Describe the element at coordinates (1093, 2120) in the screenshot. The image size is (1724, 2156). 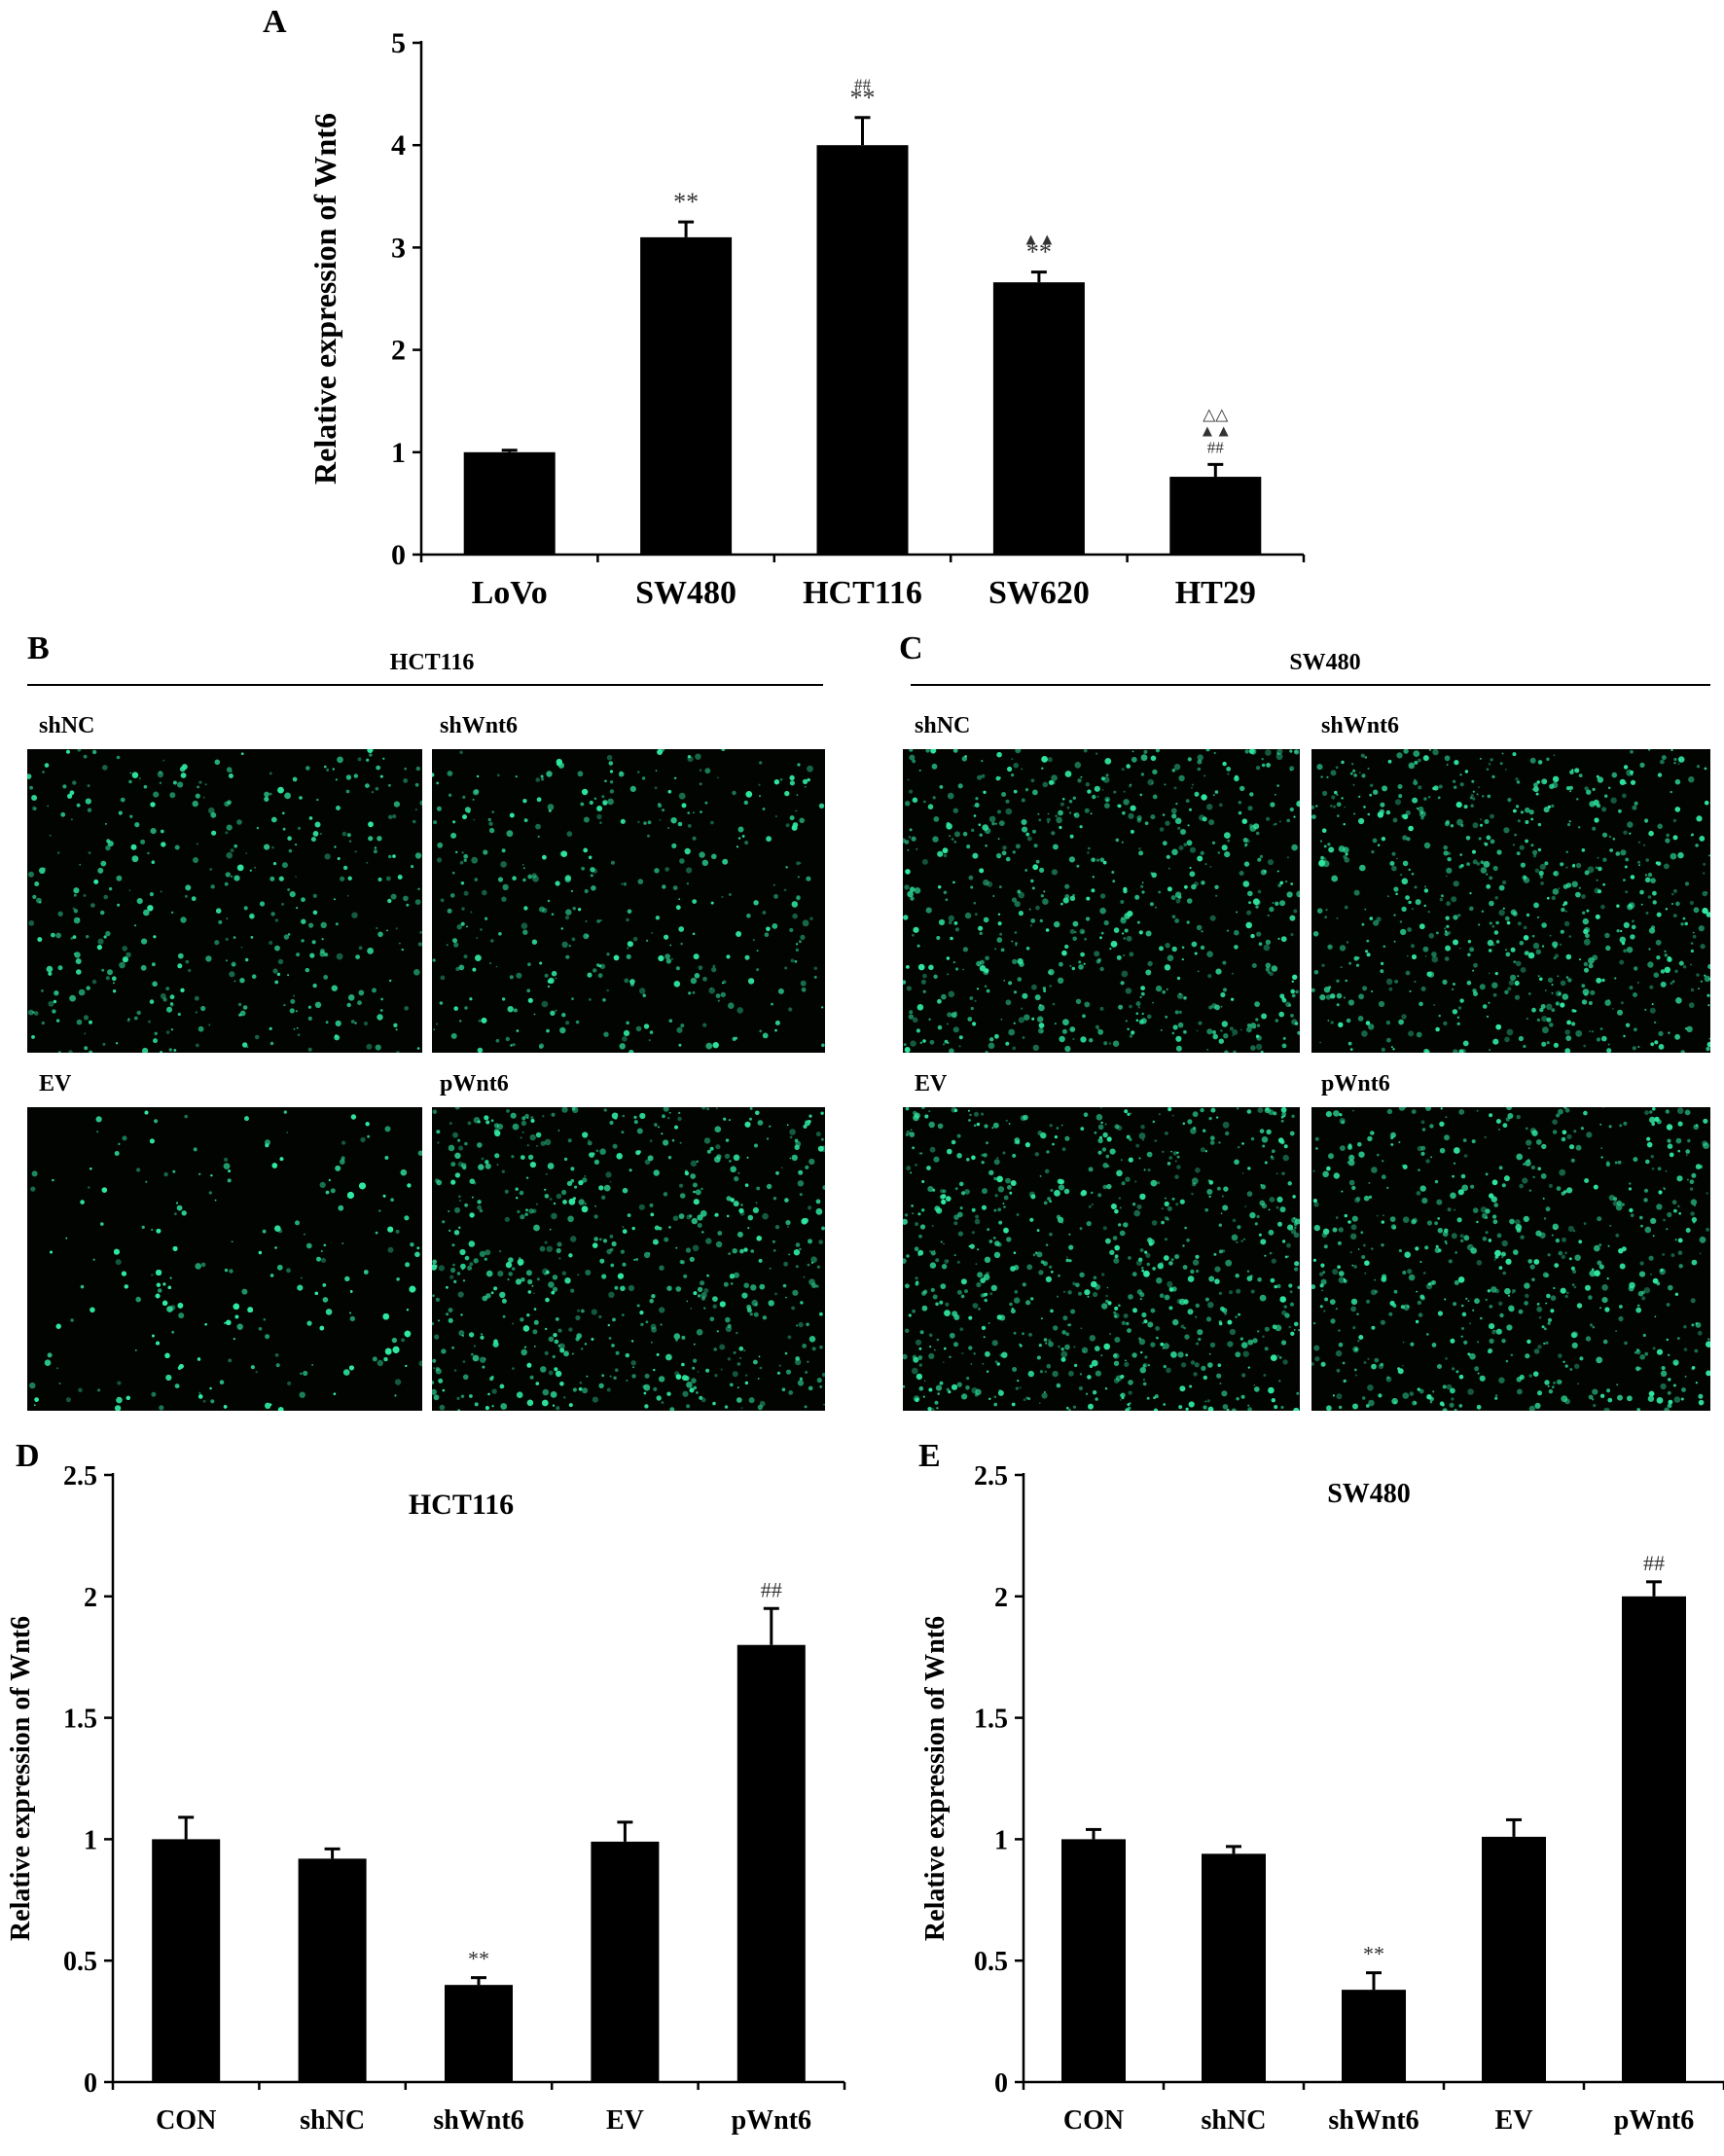
I see `category-label-e-con: CON` at that location.